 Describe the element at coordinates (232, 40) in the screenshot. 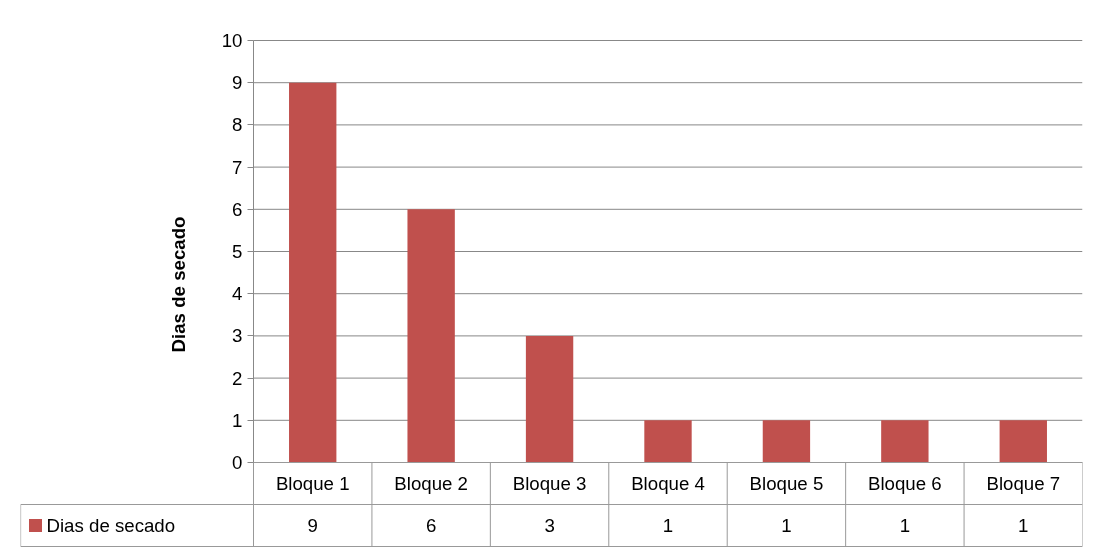

I see `y-tick-label: 10` at that location.